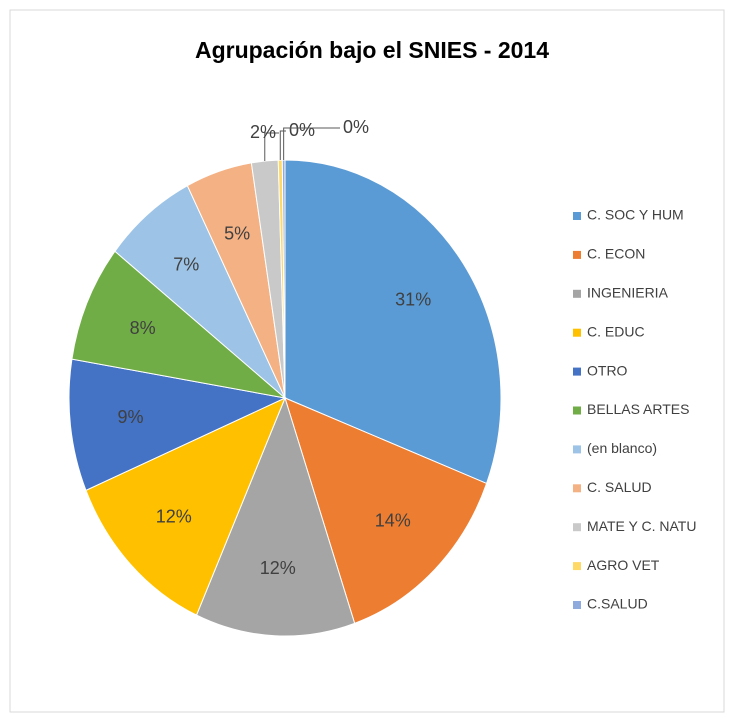 Image resolution: width=732 pixels, height=719 pixels. What do you see at coordinates (638, 409) in the screenshot?
I see `legend-label: BELLAS ARTES` at bounding box center [638, 409].